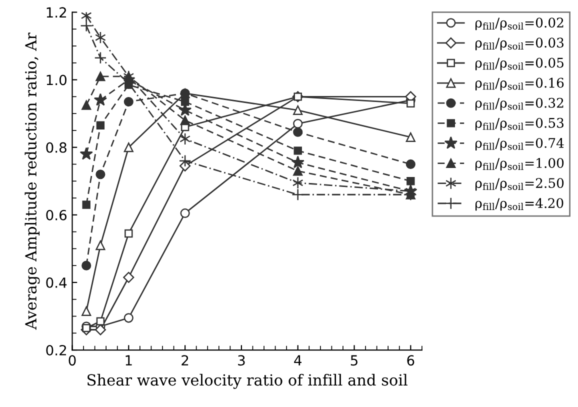 This screenshot has height=407, width=578. What do you see at coordinates (56, 147) in the screenshot?
I see `y-tick-label: 0.8` at bounding box center [56, 147].